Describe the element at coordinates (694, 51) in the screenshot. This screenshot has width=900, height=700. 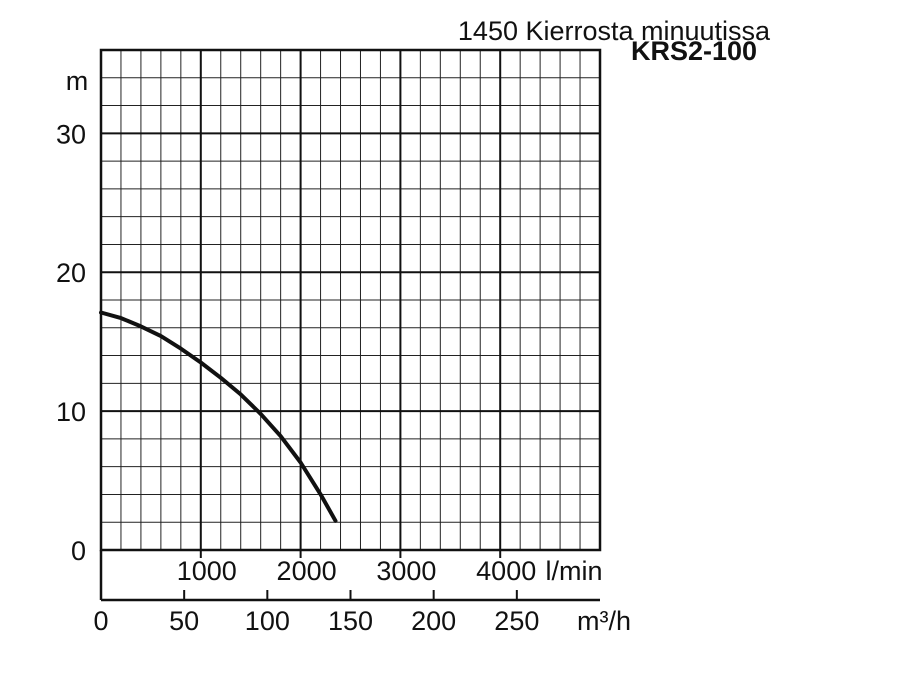
I see `chart-subtitle: KRS2-100` at that location.